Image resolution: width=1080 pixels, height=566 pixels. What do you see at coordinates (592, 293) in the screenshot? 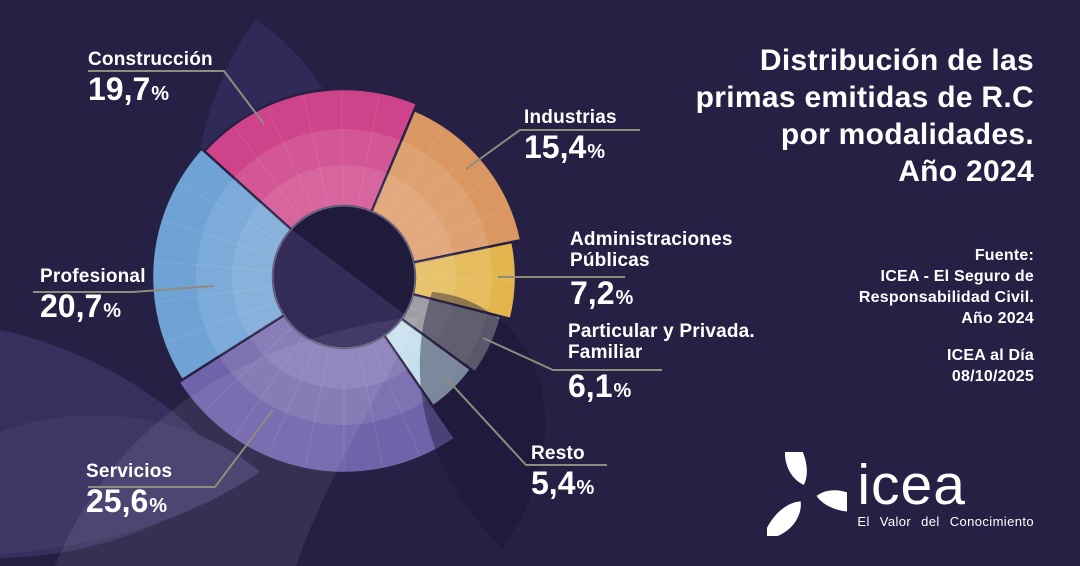
I see `value-number: 7,2` at bounding box center [592, 293].